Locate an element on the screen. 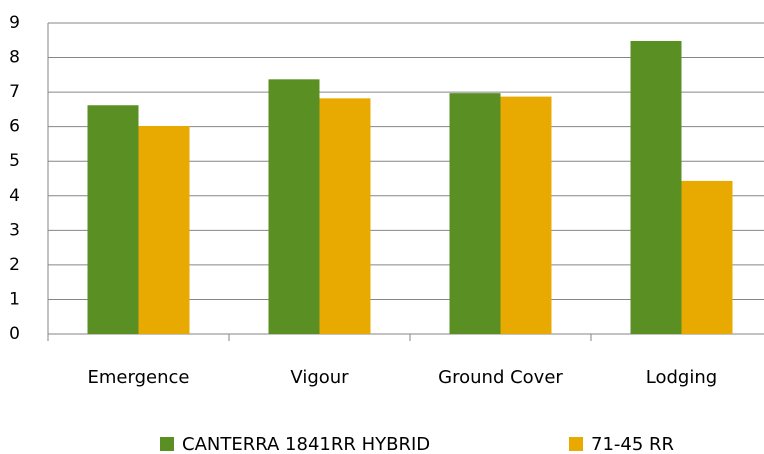 This screenshot has height=454, width=764. y-tick-label: 1 is located at coordinates (14, 299).